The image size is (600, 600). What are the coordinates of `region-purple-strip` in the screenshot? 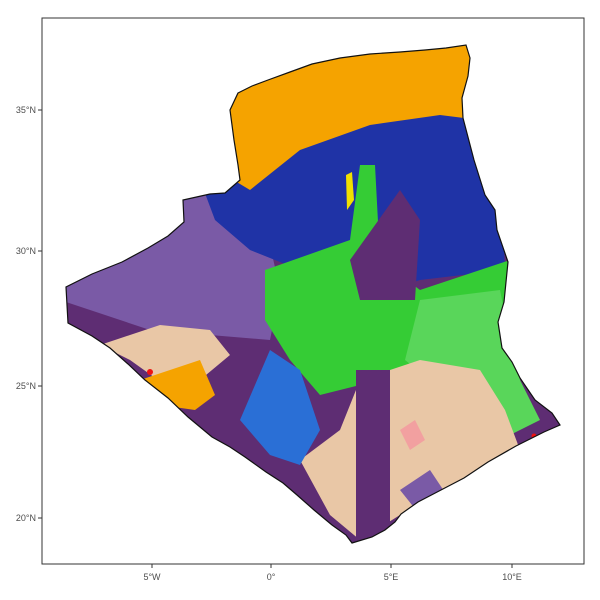 It's located at (373, 456).